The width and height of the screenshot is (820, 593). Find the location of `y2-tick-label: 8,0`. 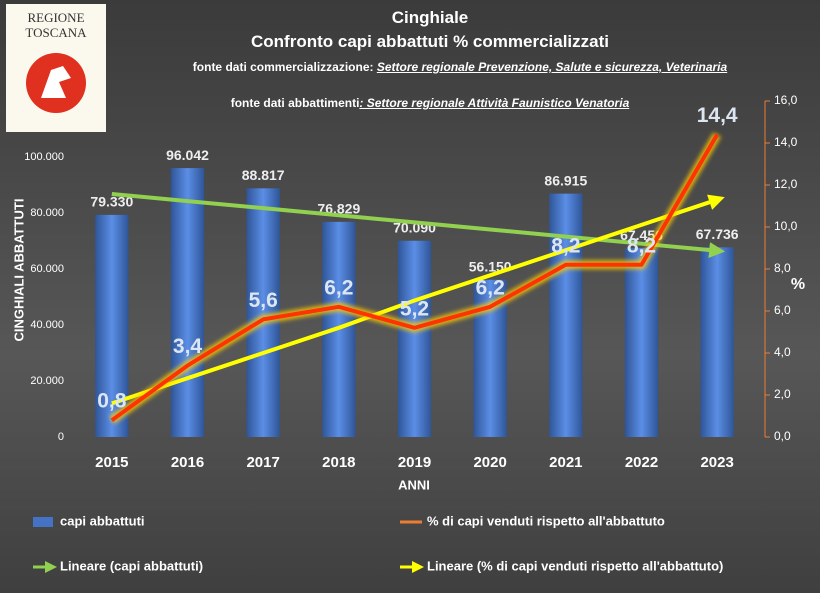

y2-tick-label: 8,0 is located at coordinates (782, 268).